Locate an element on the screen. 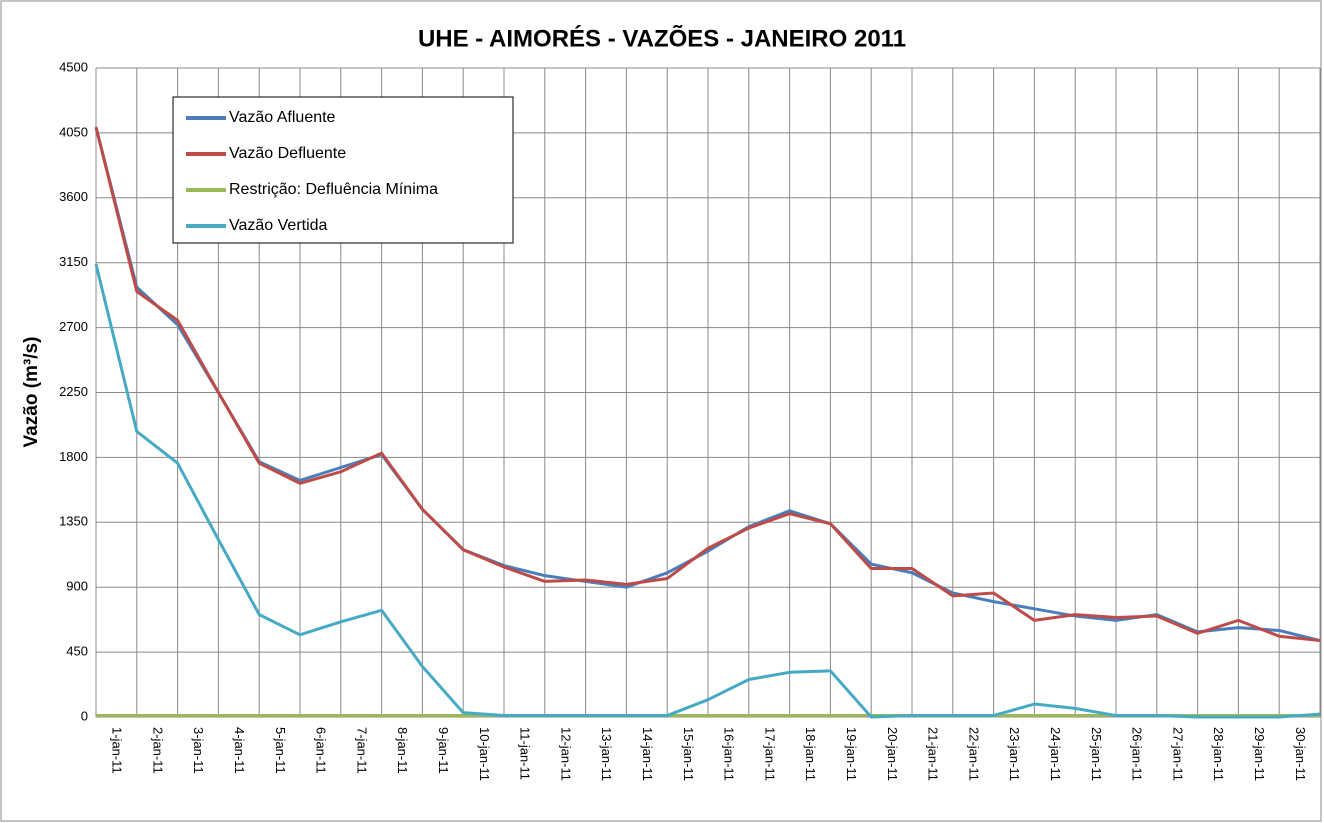 This screenshot has width=1324, height=823. y-tick-label: 1800 is located at coordinates (73, 456).